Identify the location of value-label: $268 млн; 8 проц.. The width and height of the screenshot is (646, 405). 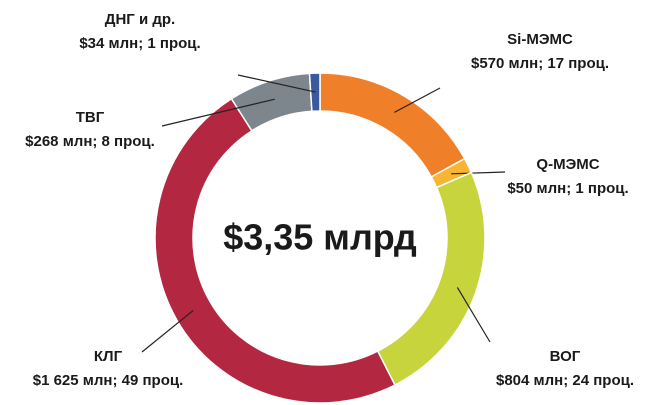
(90, 141).